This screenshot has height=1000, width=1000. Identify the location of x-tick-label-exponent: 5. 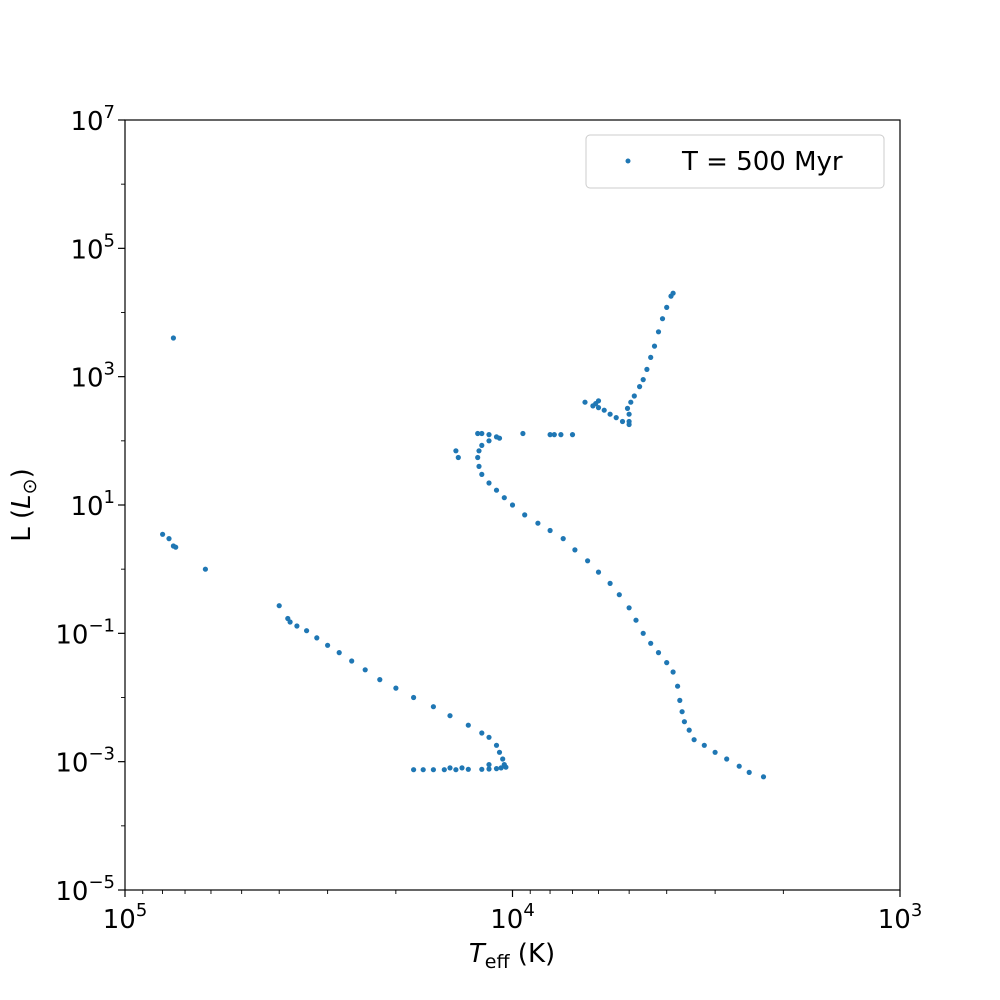
(141, 910).